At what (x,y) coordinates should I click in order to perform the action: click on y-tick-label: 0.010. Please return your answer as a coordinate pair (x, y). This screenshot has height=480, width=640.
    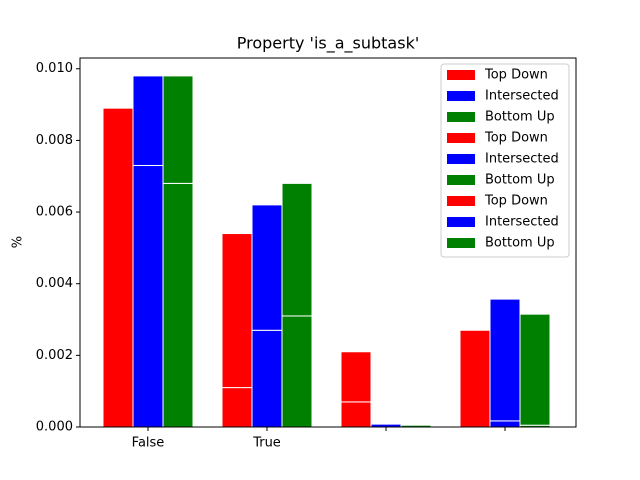
    Looking at the image, I should click on (54, 68).